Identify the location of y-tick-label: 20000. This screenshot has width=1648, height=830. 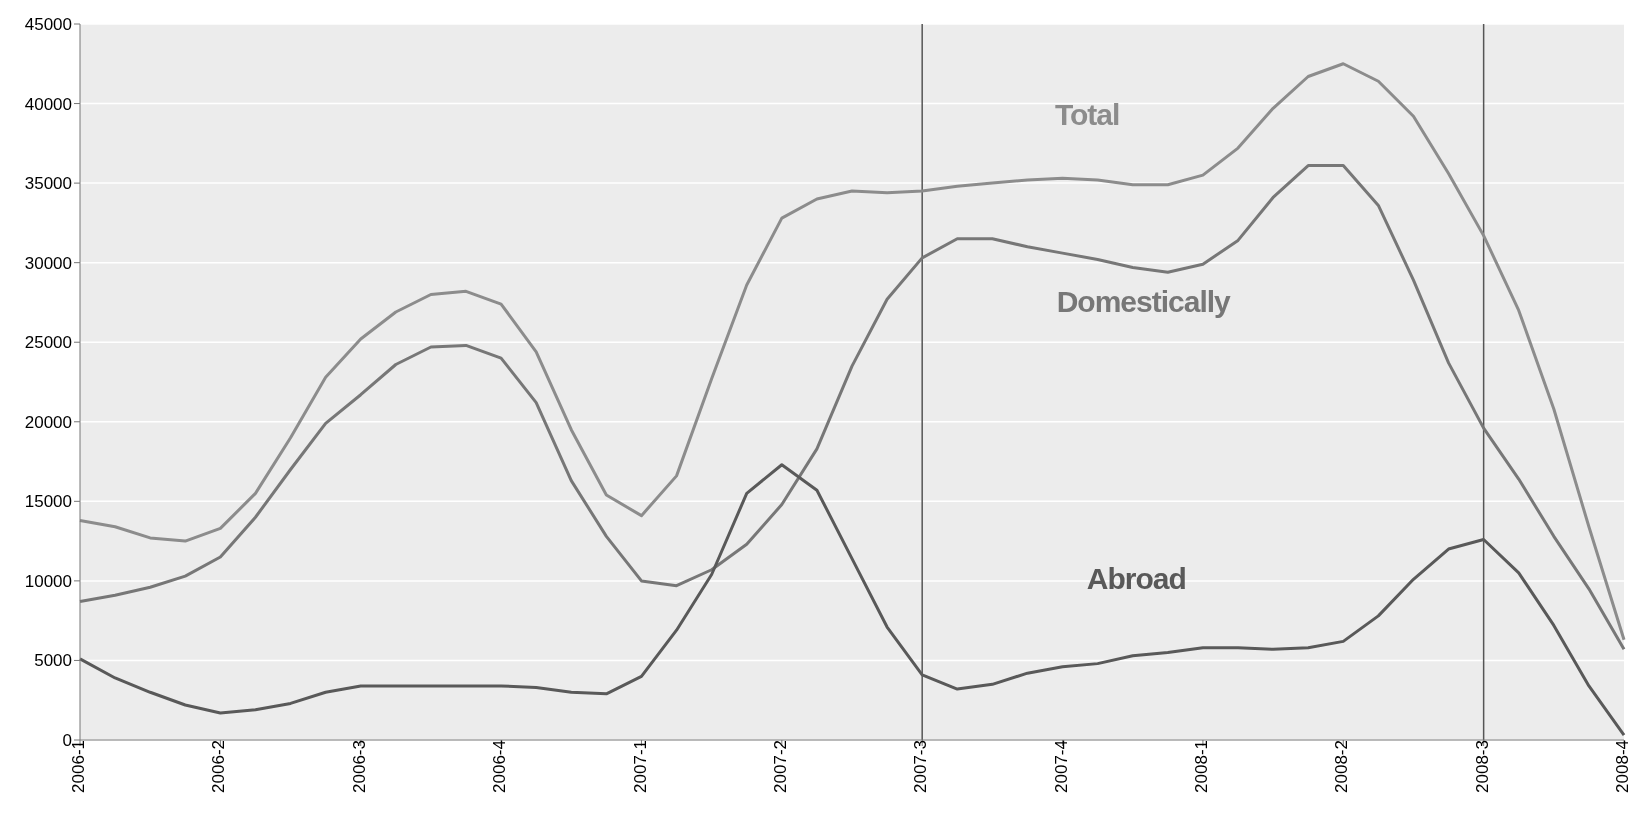
(48, 422).